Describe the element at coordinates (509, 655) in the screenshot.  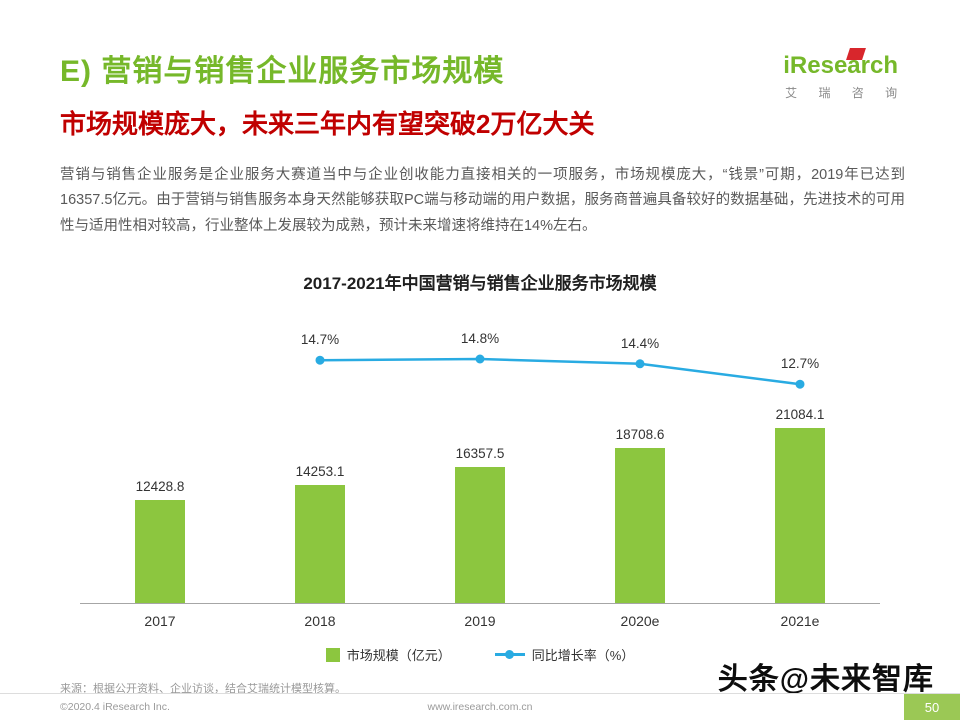
I see `legend-line-swatch-icon` at that location.